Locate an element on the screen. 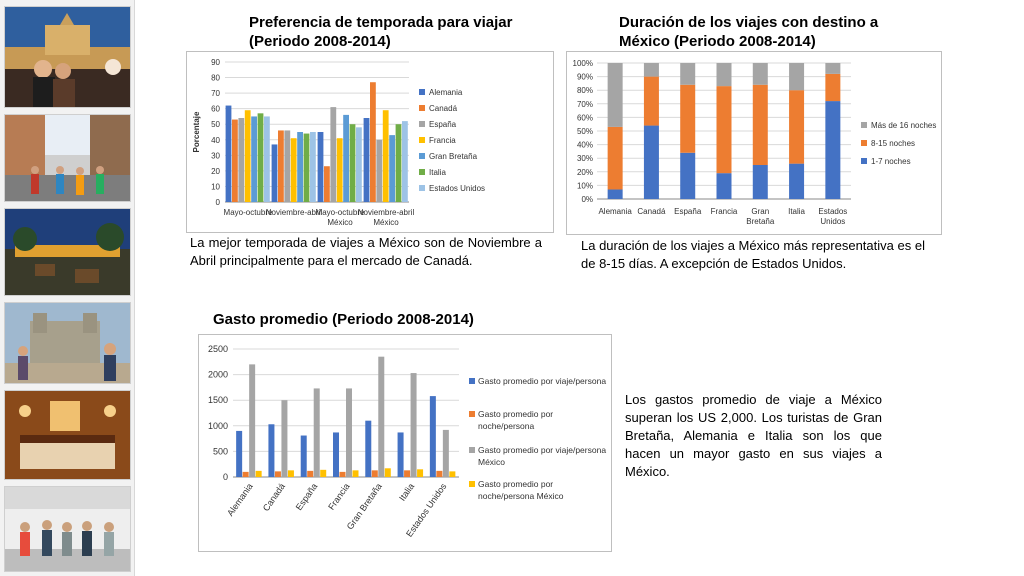  x-tick-label: Unidos is located at coordinates (832, 221).